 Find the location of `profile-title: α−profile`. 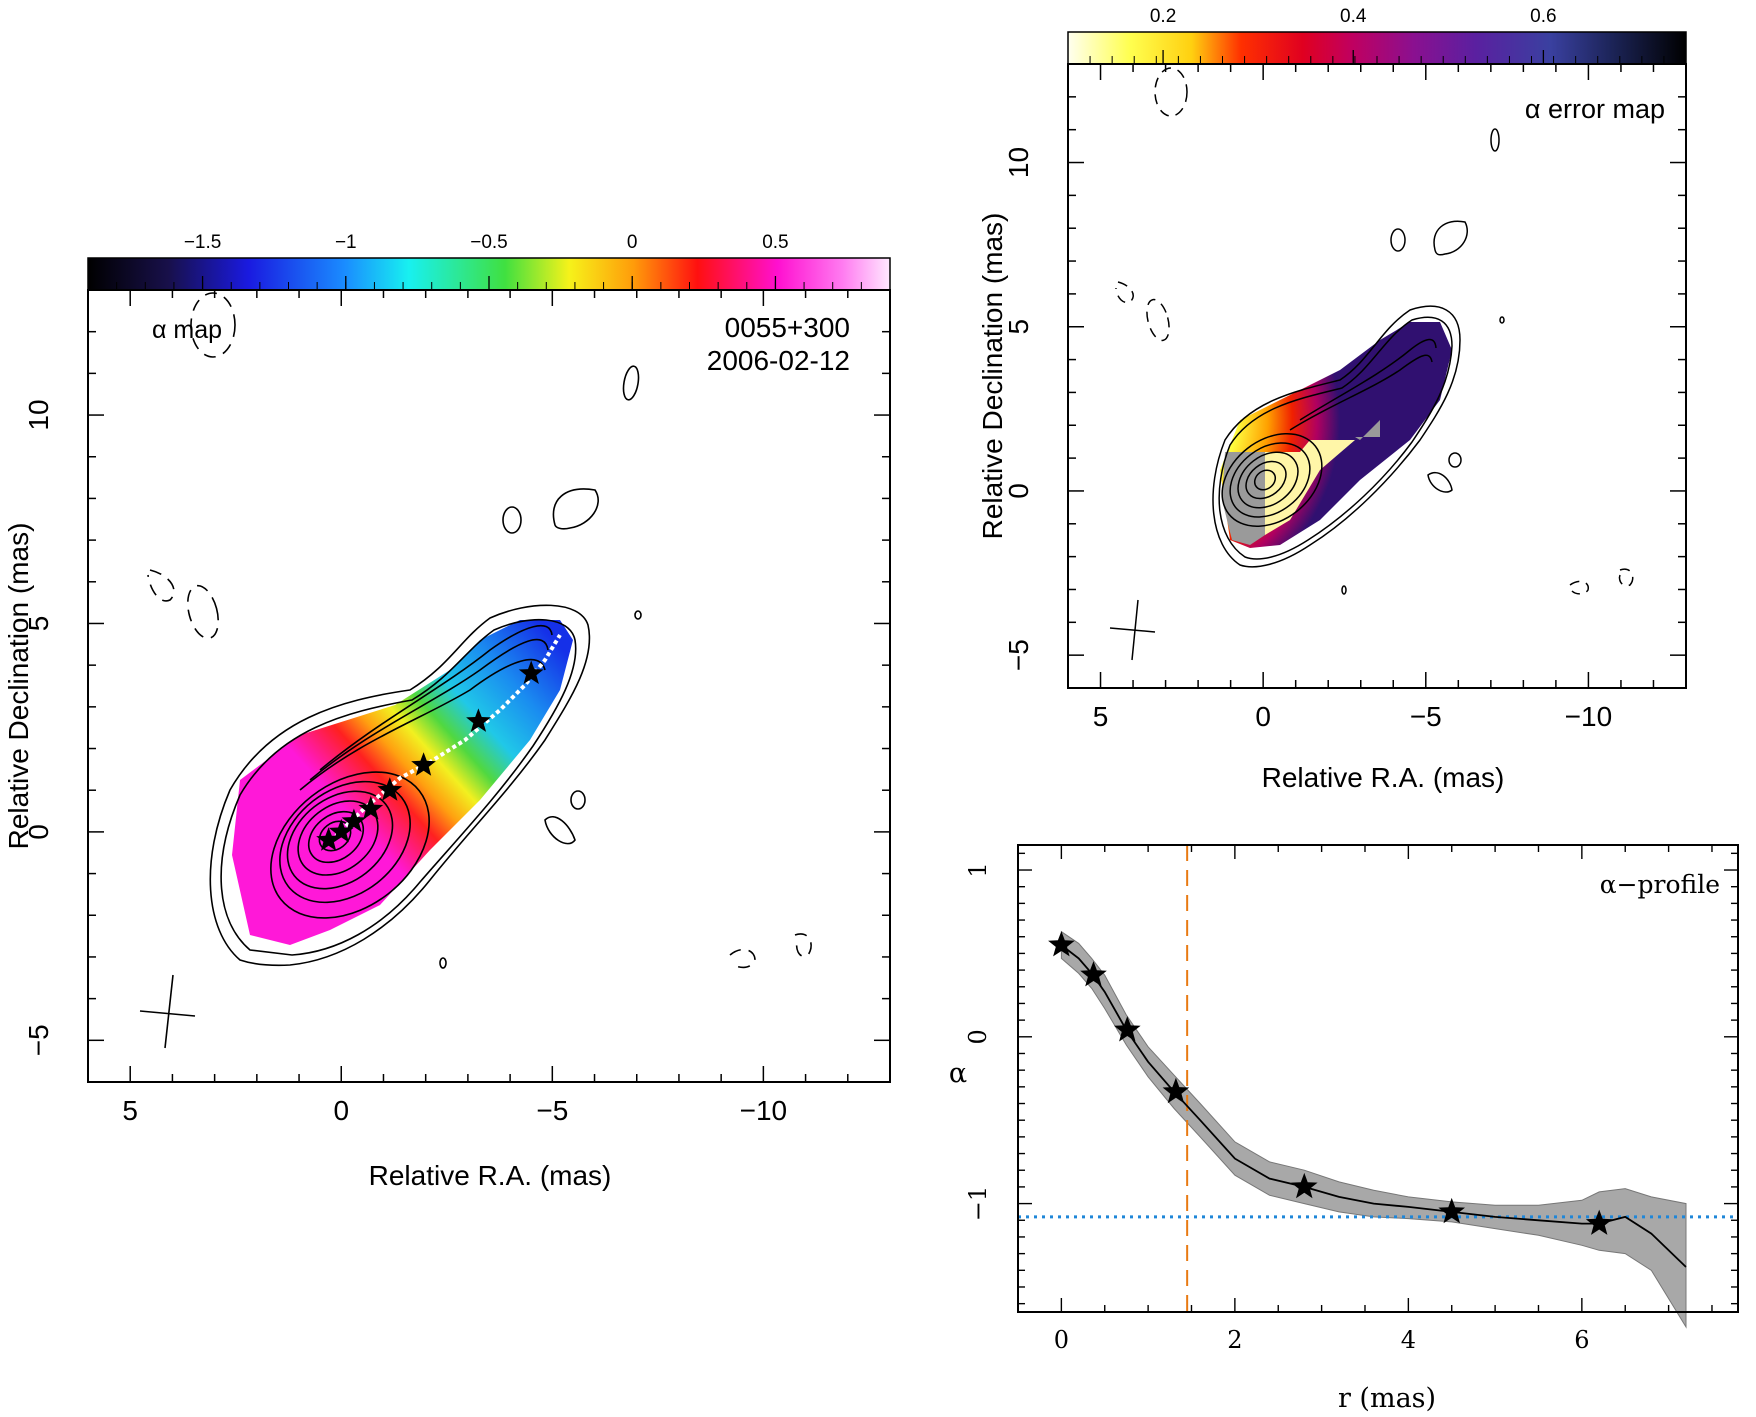

profile-title: α−profile is located at coordinates (1660, 884).